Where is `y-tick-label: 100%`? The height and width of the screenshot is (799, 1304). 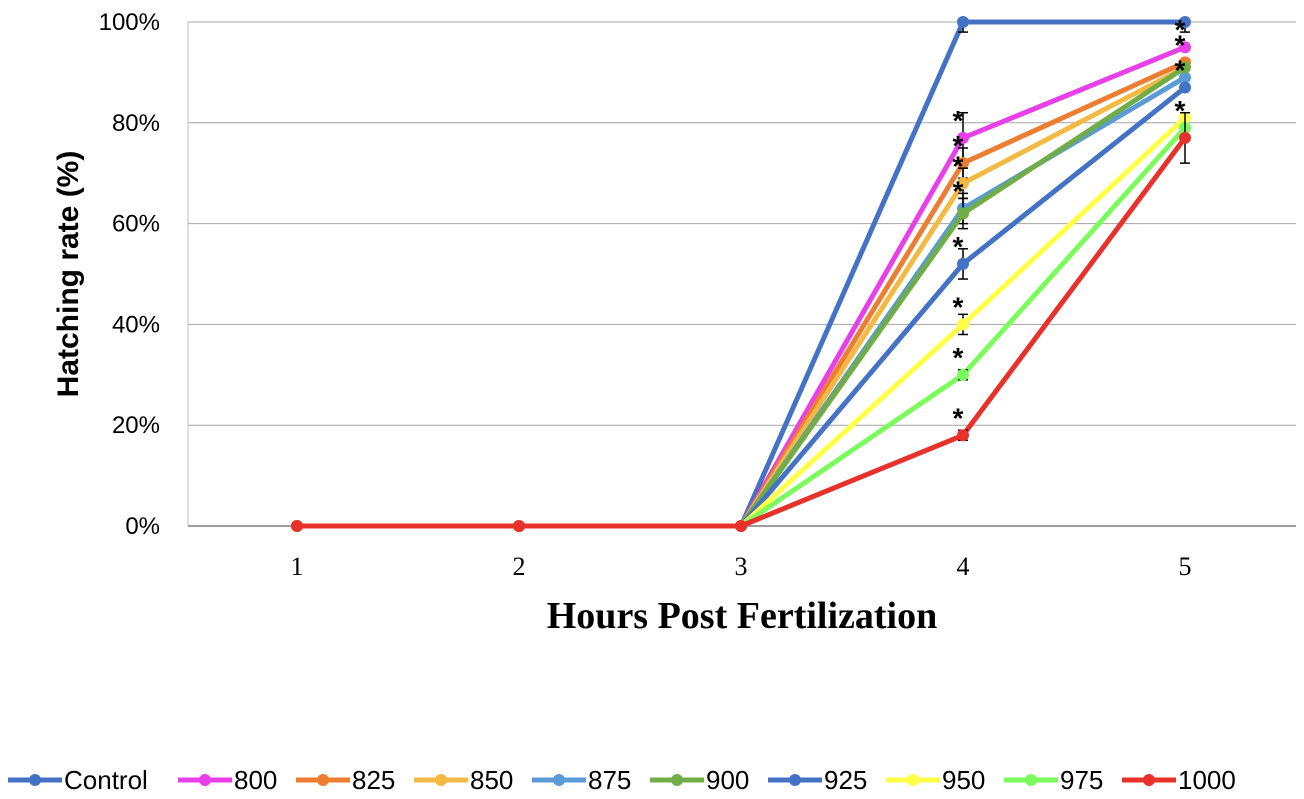
y-tick-label: 100% is located at coordinates (129, 22).